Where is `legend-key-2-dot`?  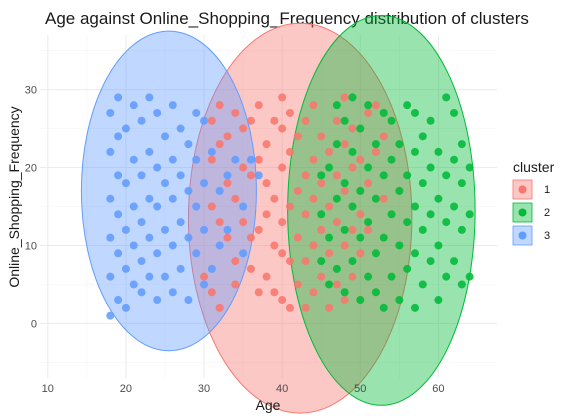
legend-key-2-dot is located at coordinates (522, 212).